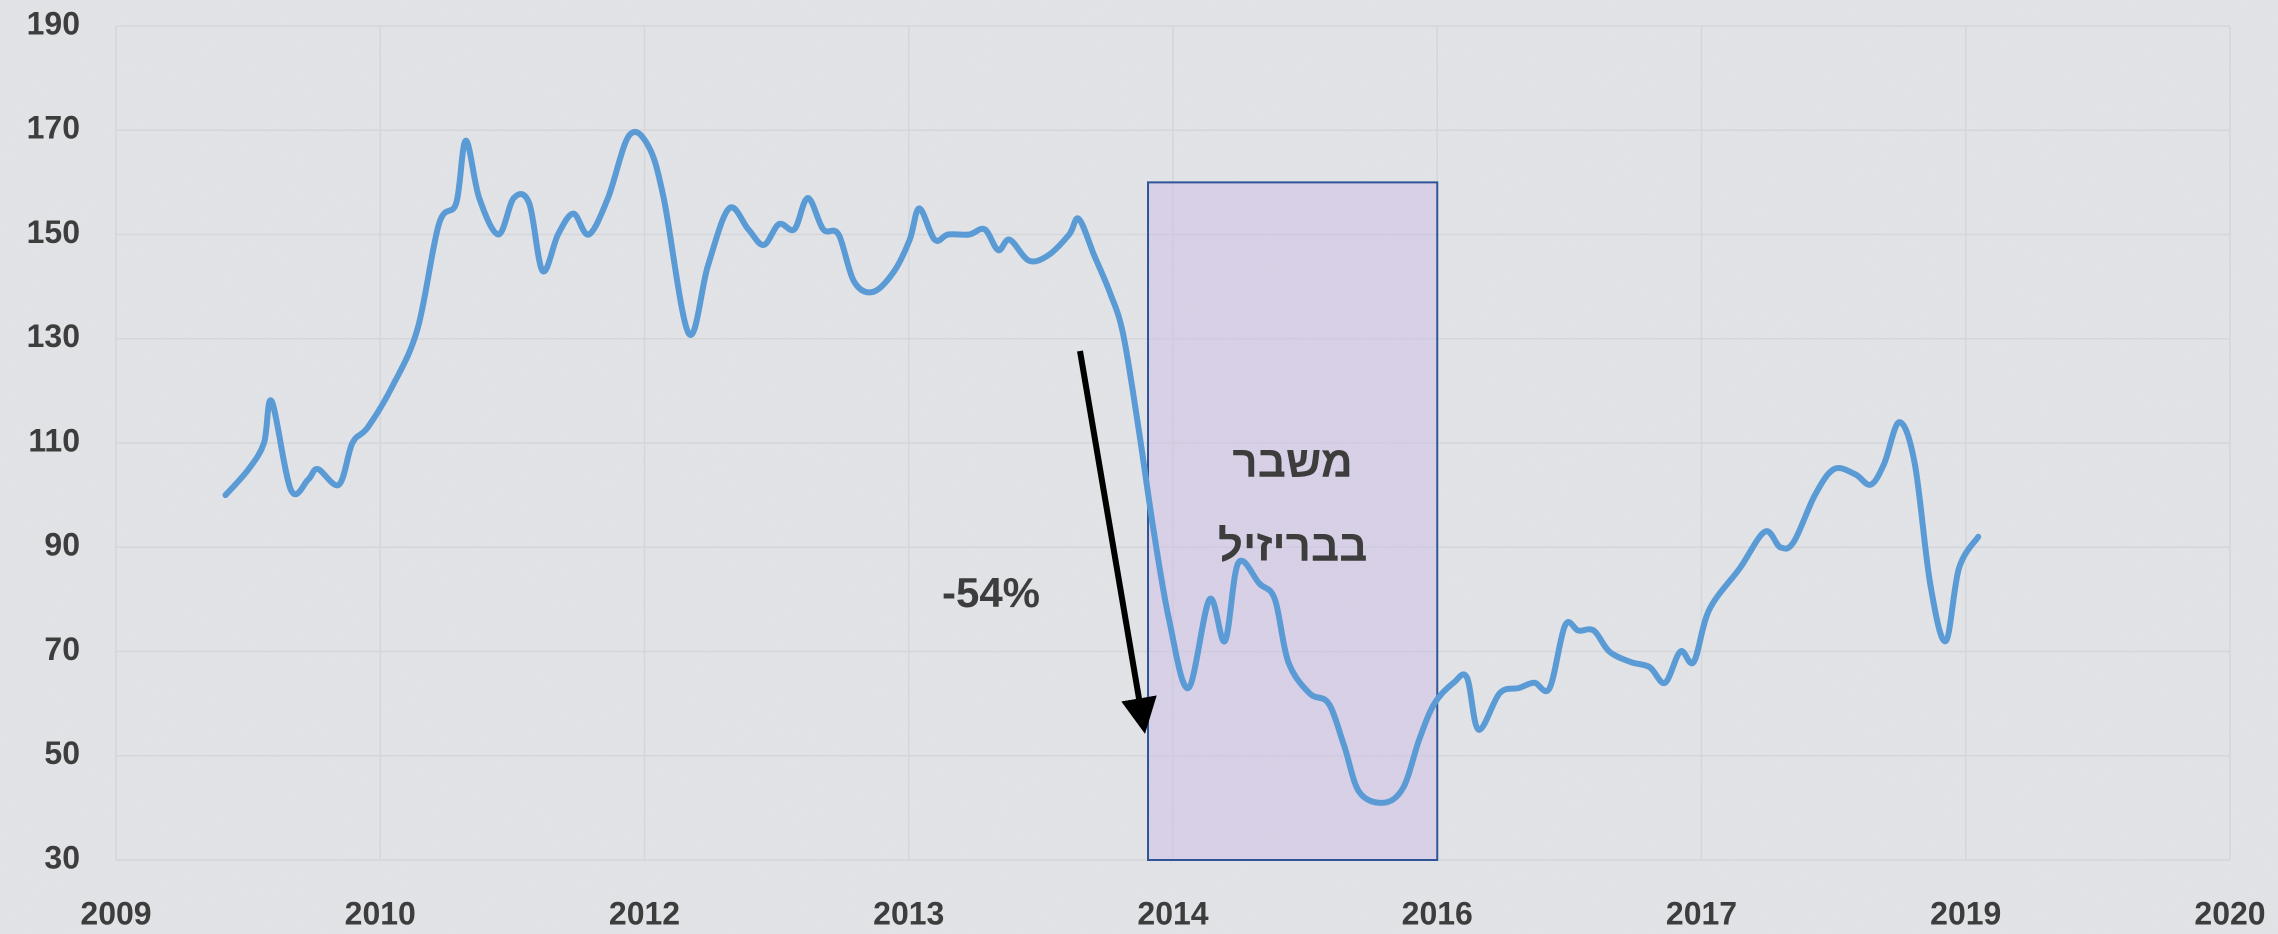 This screenshot has width=2278, height=934. Describe the element at coordinates (115, 913) in the screenshot. I see `x-tick-label: 2009` at that location.